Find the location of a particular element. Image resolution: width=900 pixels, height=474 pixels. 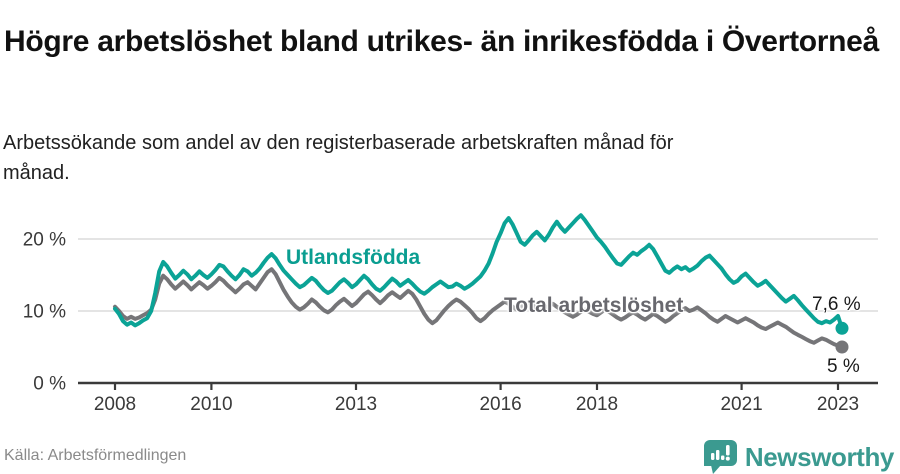

x-tick-label-2016: 2016 is located at coordinates (500, 404).